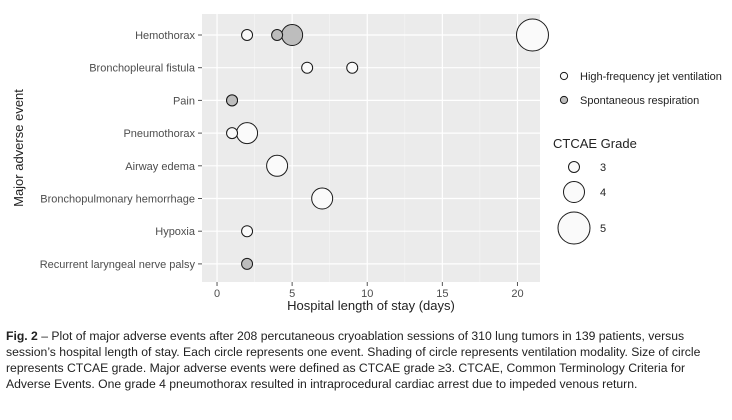  I want to click on y-axis-title: Major adverse event, so click(18, 148).